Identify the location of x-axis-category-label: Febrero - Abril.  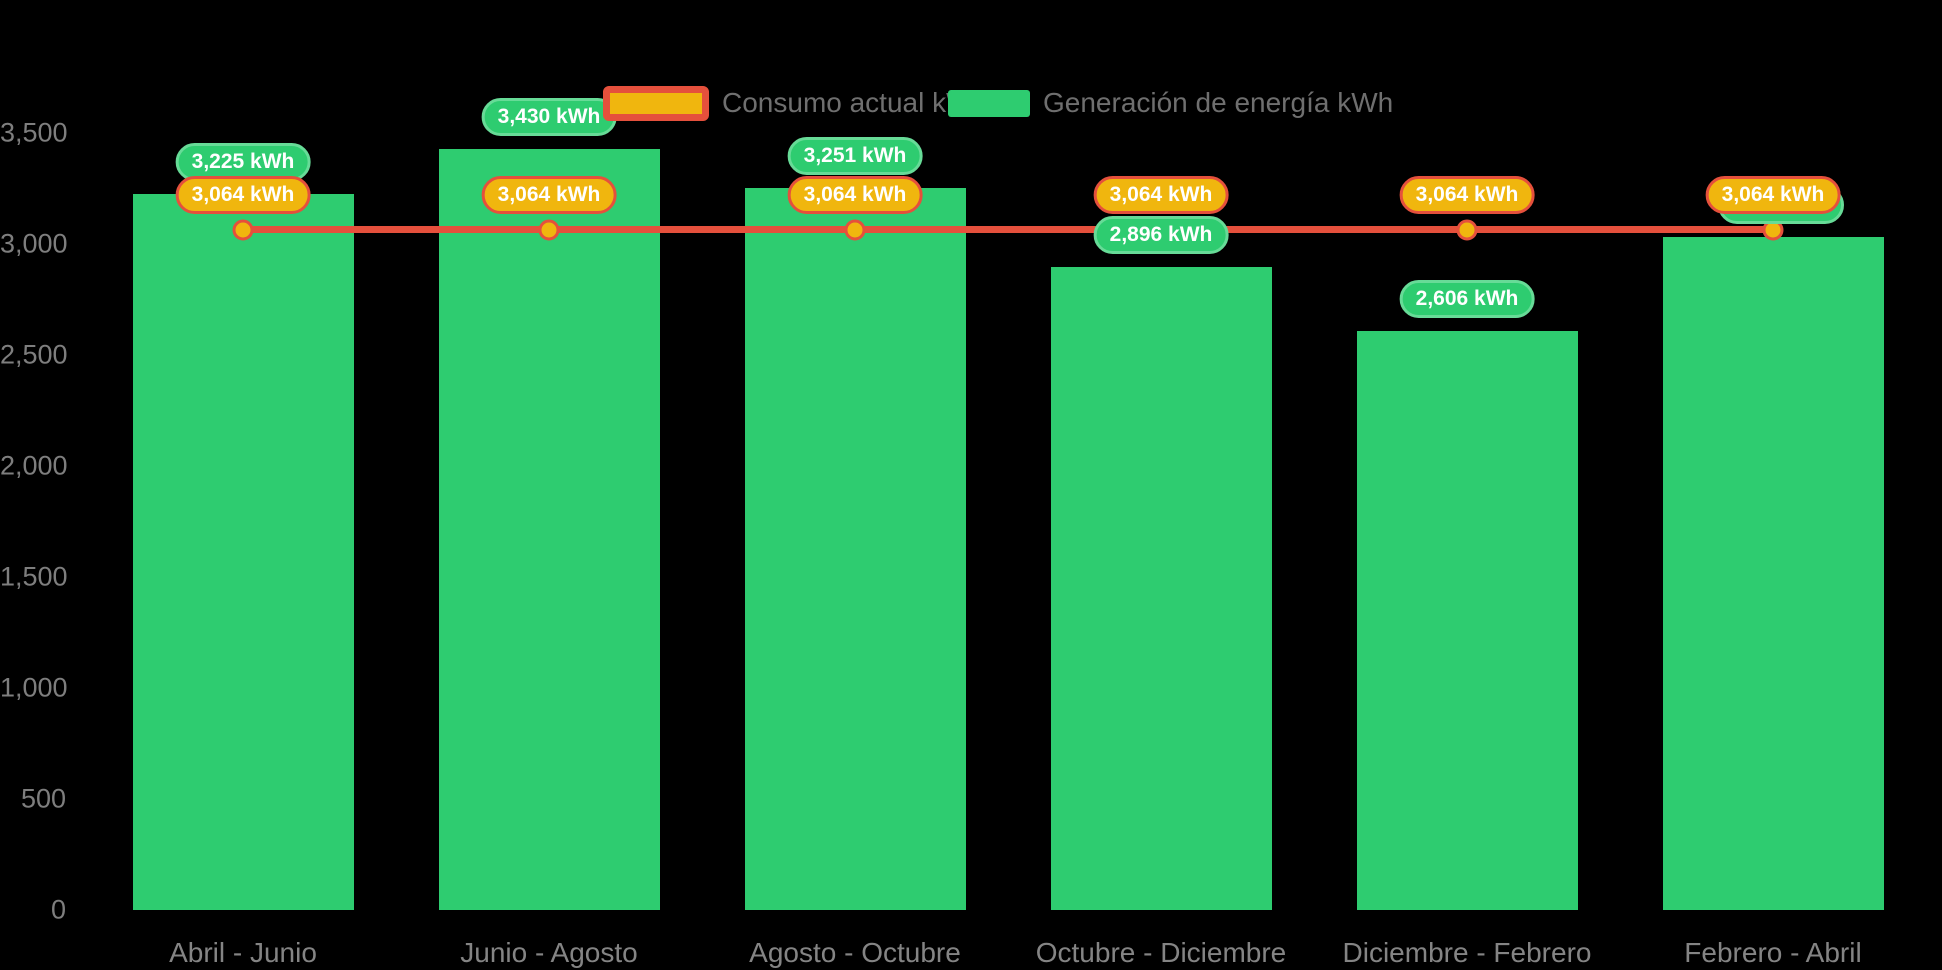
(1773, 952).